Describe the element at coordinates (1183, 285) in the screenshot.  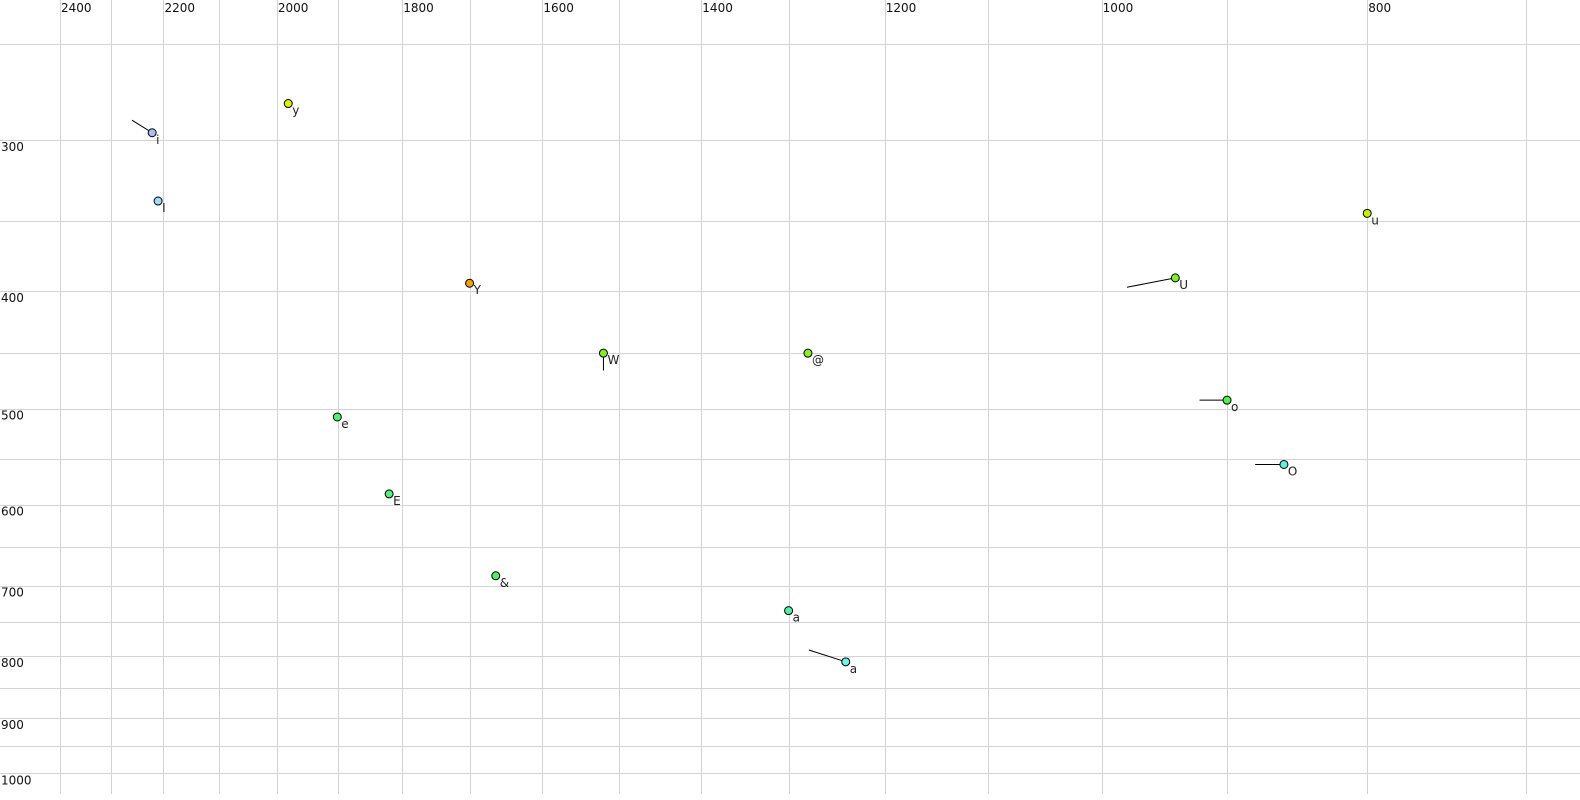
I see `point-label: U` at that location.